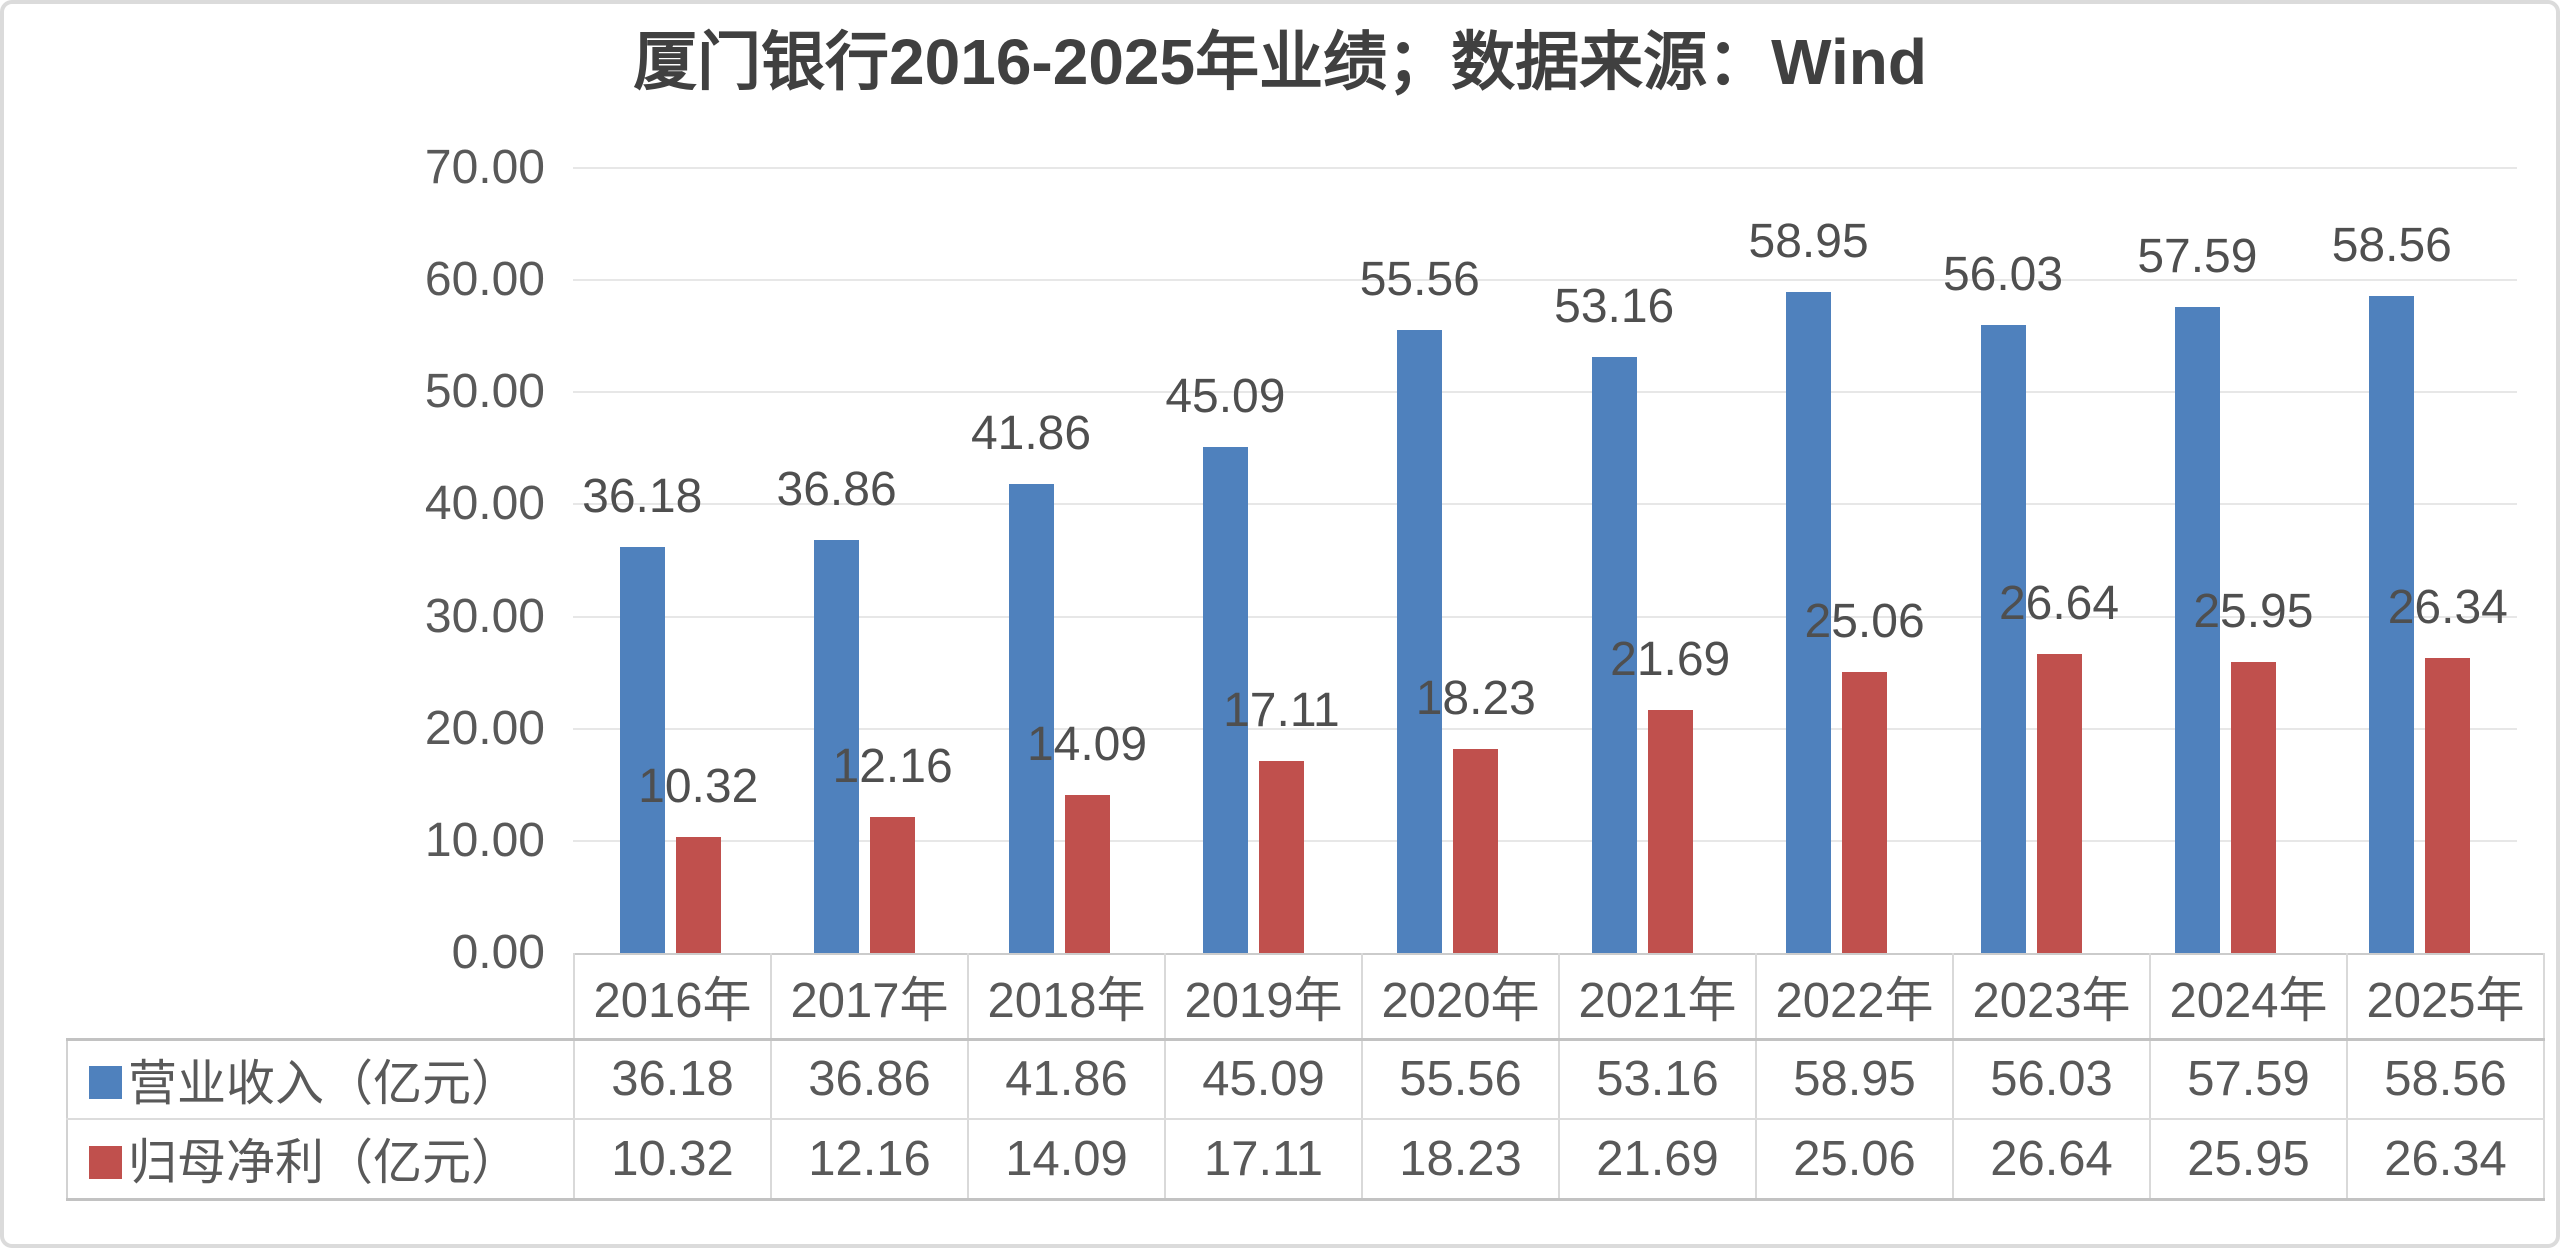  I want to click on revenue-bar-value-label-2016年: 36.18, so click(642, 496).